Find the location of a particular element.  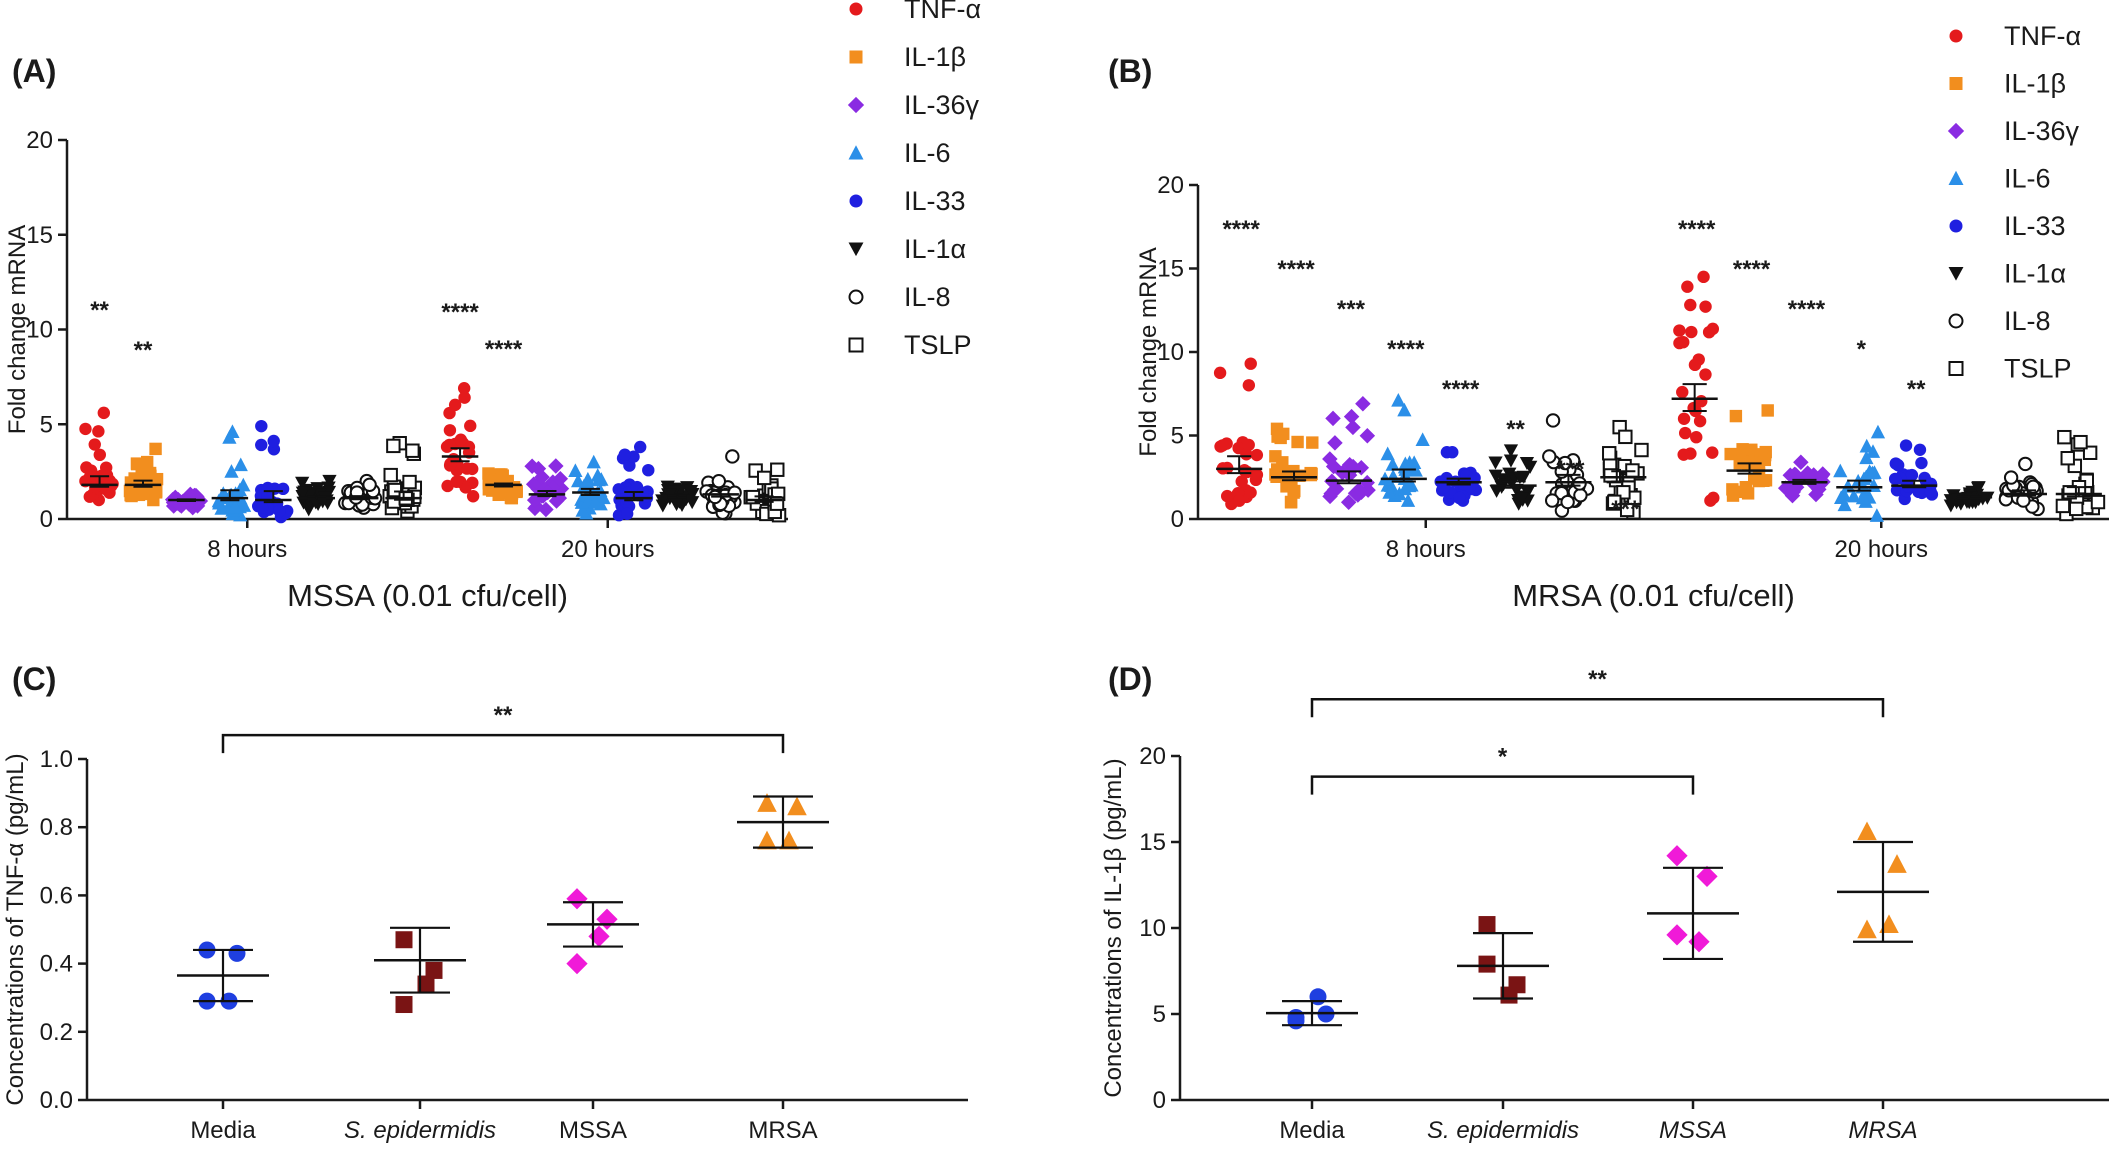

category-label: MSSA is located at coordinates (1693, 1130).